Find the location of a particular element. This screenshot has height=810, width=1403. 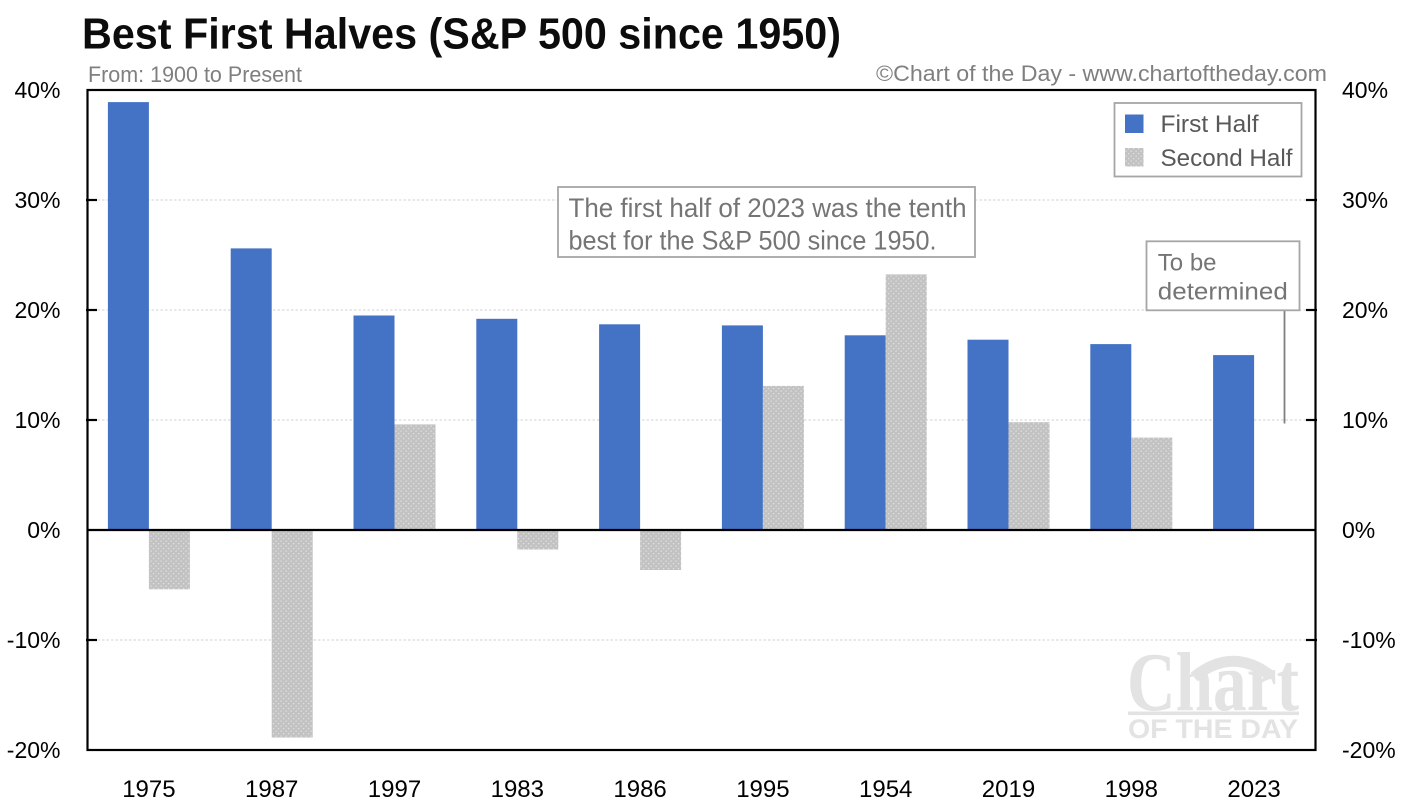

svg-text: 1954 is located at coordinates (885, 789).